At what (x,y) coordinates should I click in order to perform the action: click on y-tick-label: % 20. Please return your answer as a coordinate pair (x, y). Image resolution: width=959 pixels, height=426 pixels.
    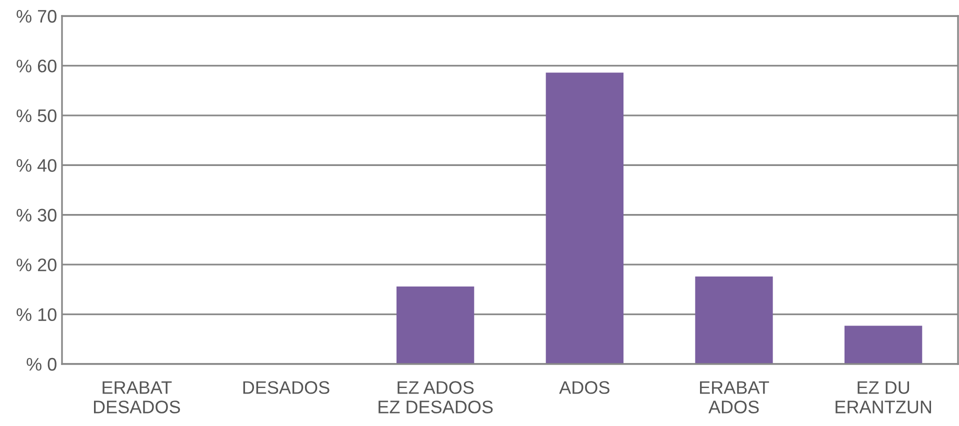
    Looking at the image, I should click on (36, 265).